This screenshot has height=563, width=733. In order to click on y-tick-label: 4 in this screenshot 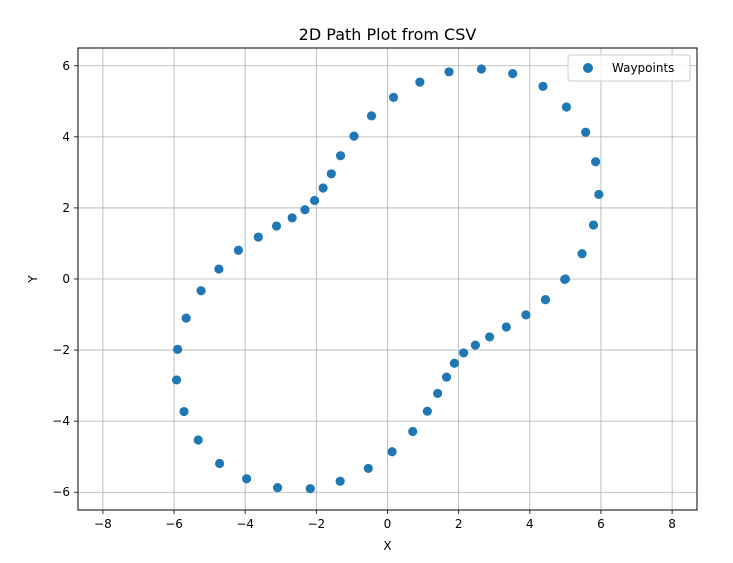, I will do `click(66, 137)`.